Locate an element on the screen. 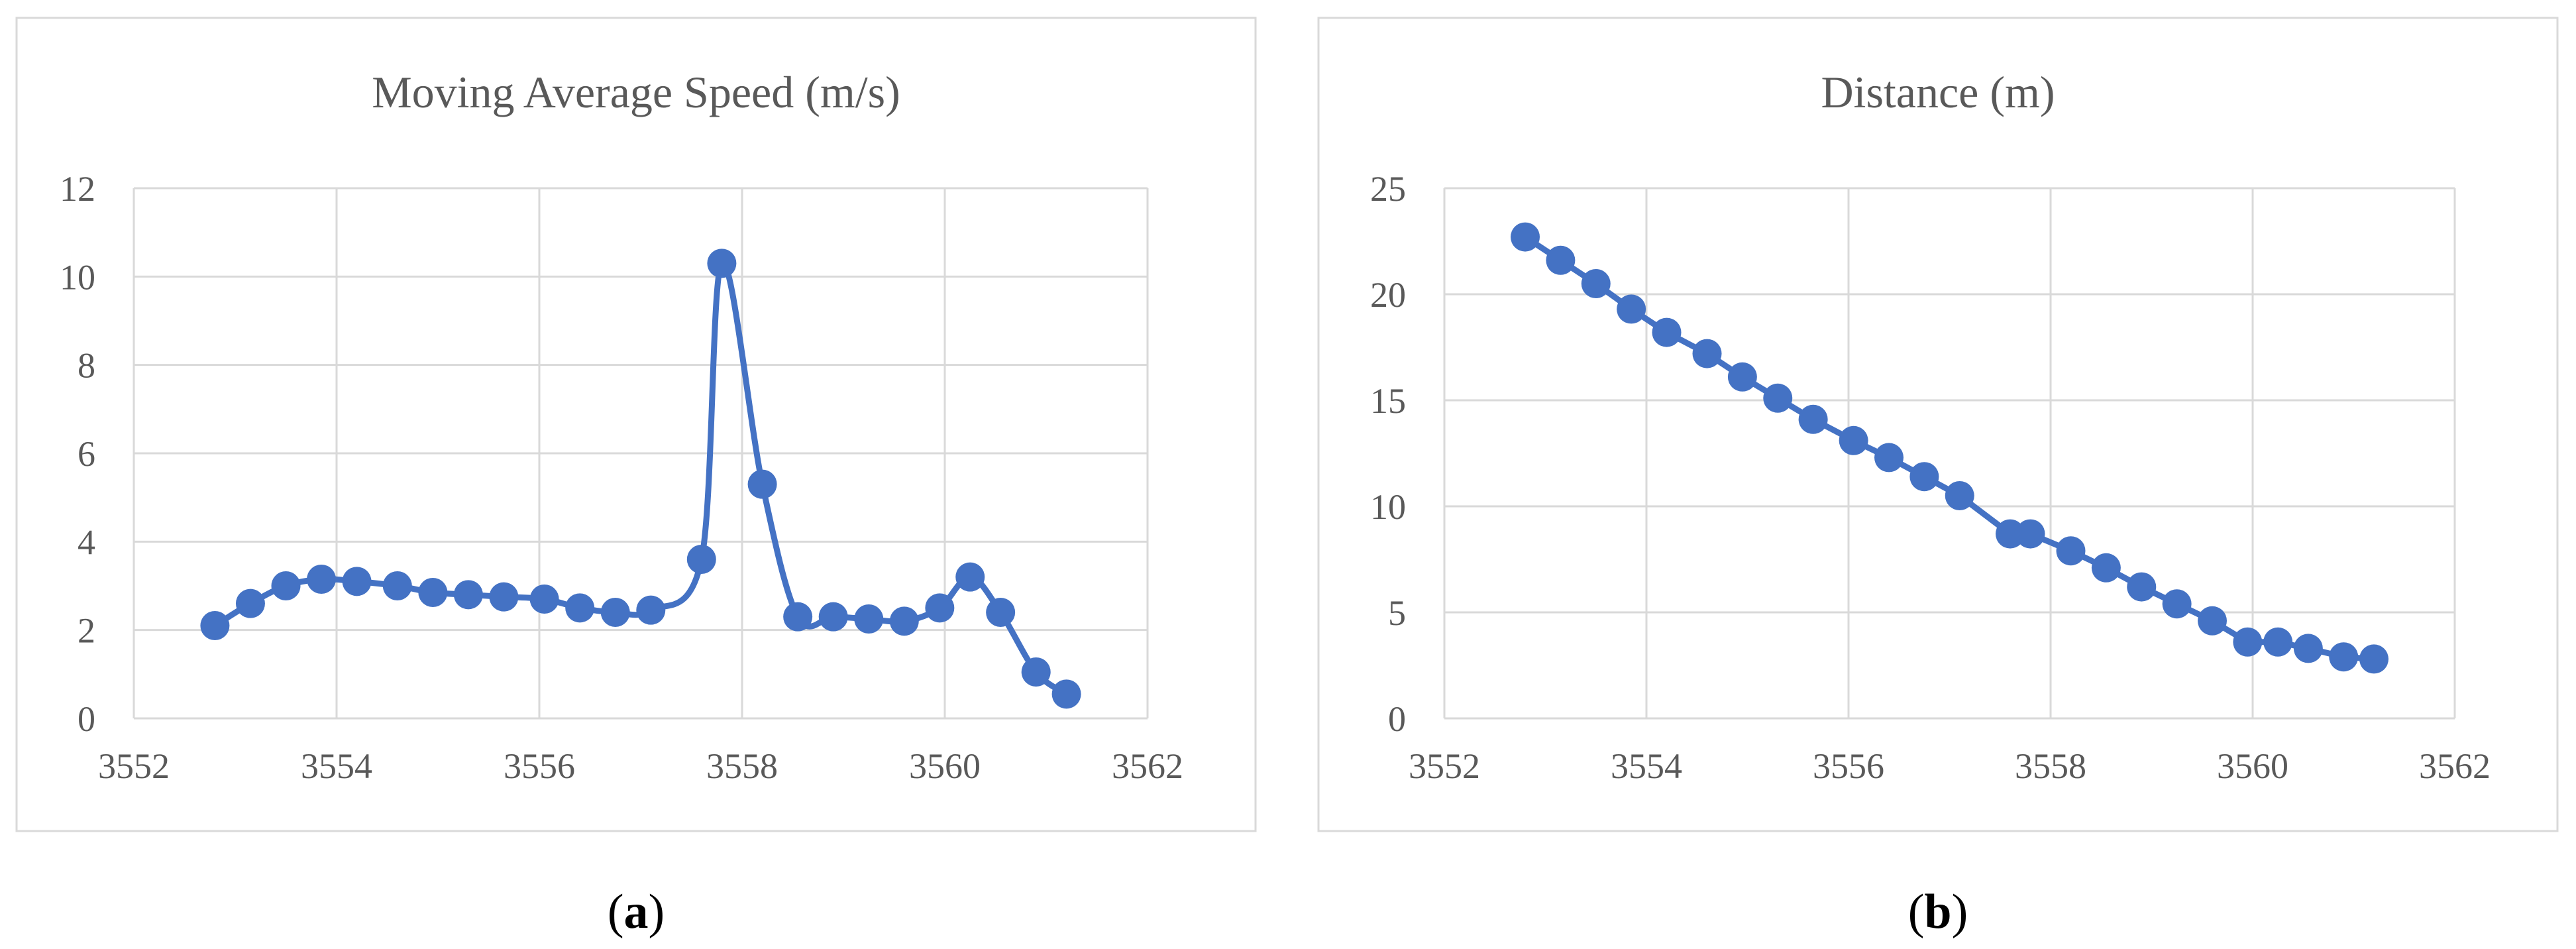 Image resolution: width=2576 pixels, height=949 pixels. y-tick-label: 12 is located at coordinates (77, 189).